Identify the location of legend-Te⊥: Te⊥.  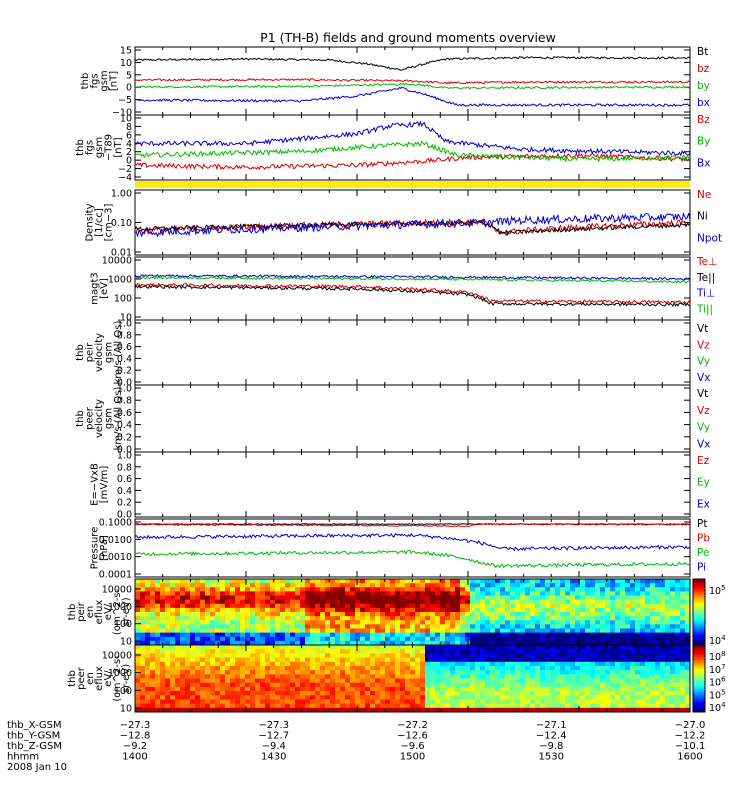
(706, 262).